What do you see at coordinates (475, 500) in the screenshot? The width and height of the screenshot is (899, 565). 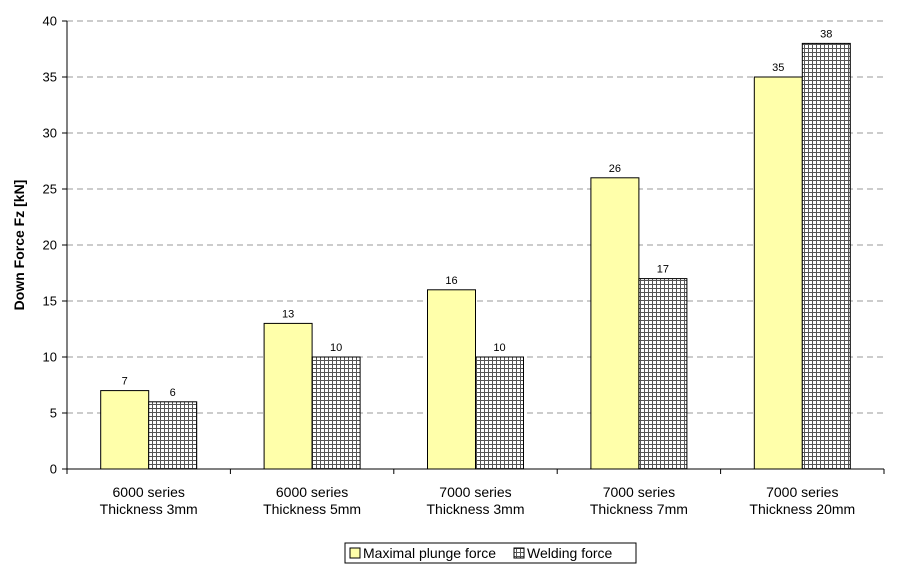 I see `x-category-label: 7000 series Thickness 3mm` at bounding box center [475, 500].